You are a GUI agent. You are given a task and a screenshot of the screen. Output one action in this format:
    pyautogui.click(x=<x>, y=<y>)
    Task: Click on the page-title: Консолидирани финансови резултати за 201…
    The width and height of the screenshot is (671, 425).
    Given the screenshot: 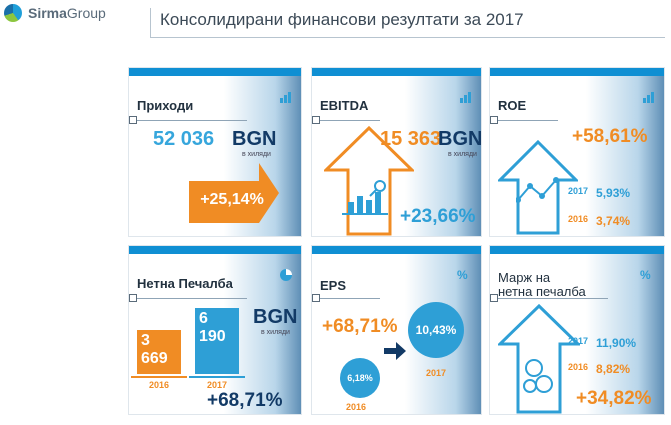 What is the action you would take?
    pyautogui.click(x=342, y=19)
    